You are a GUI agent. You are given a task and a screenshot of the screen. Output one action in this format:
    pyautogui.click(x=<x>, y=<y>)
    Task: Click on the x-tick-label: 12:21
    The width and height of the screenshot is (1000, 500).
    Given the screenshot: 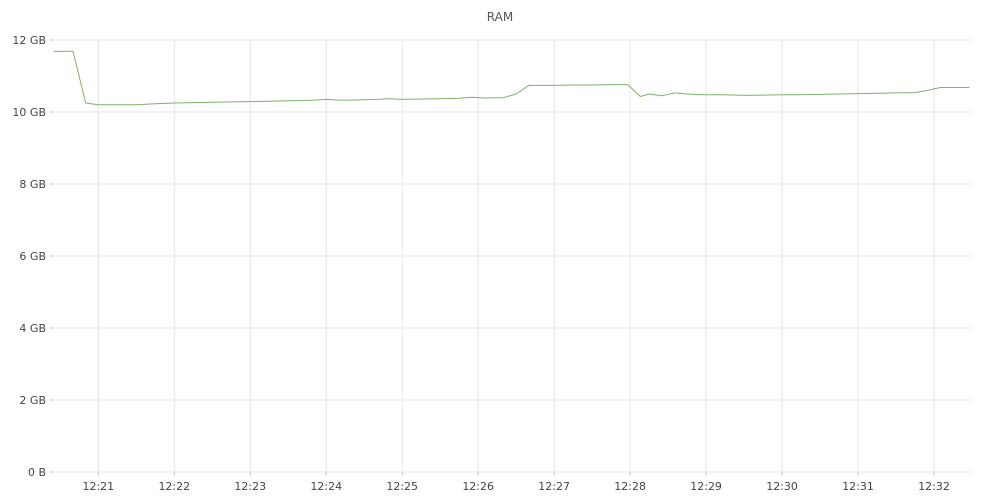 What is the action you would take?
    pyautogui.click(x=98, y=486)
    